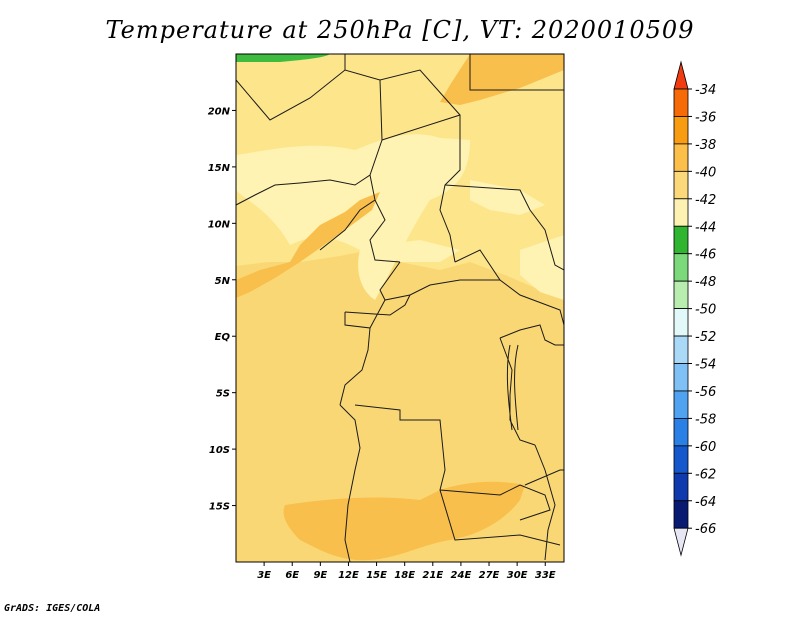 The image size is (800, 618). What do you see at coordinates (308, 245) in the screenshot?
I see `band-38-to-40-gulf` at bounding box center [308, 245].